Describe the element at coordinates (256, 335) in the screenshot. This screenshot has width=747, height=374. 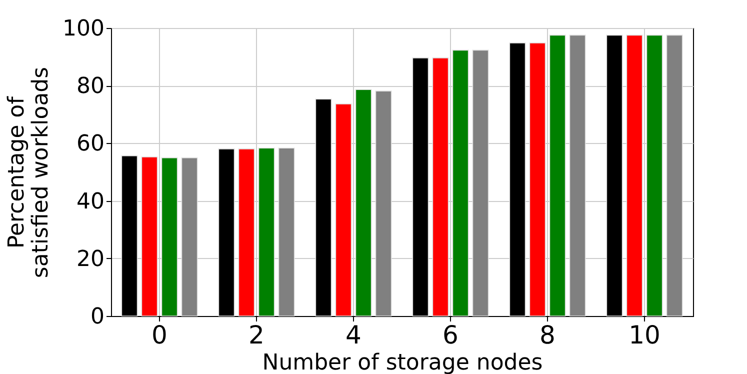
I see `x-tick-label: 2` at that location.